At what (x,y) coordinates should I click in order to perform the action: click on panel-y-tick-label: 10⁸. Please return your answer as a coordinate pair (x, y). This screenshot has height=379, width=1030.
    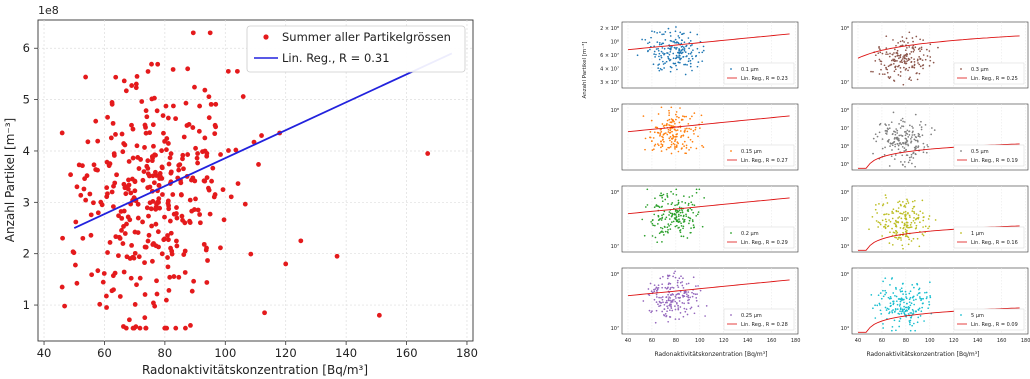
    Looking at the image, I should click on (615, 193).